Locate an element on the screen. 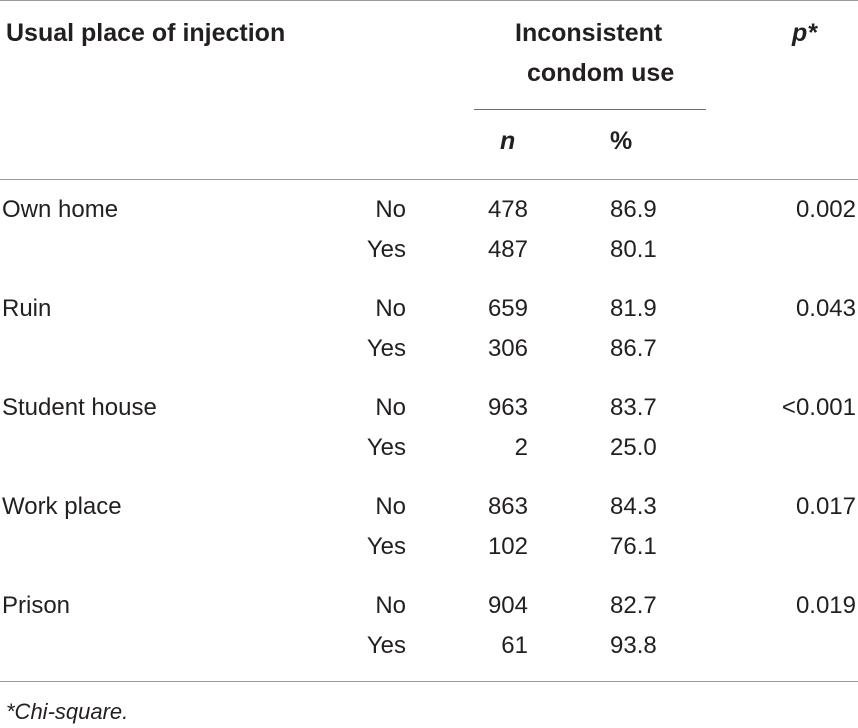 Image resolution: width=858 pixels, height=728 pixels. header-p: p* is located at coordinates (804, 33).